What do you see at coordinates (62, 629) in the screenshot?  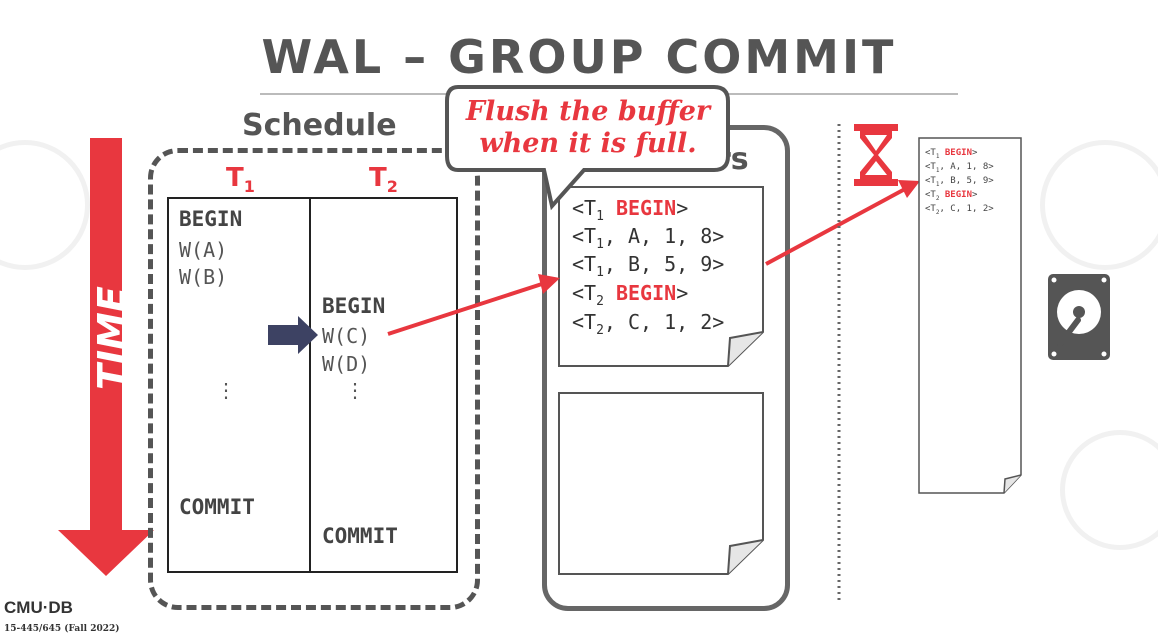 I see `footer-course: 15-445/645 (Fall 2022)` at bounding box center [62, 629].